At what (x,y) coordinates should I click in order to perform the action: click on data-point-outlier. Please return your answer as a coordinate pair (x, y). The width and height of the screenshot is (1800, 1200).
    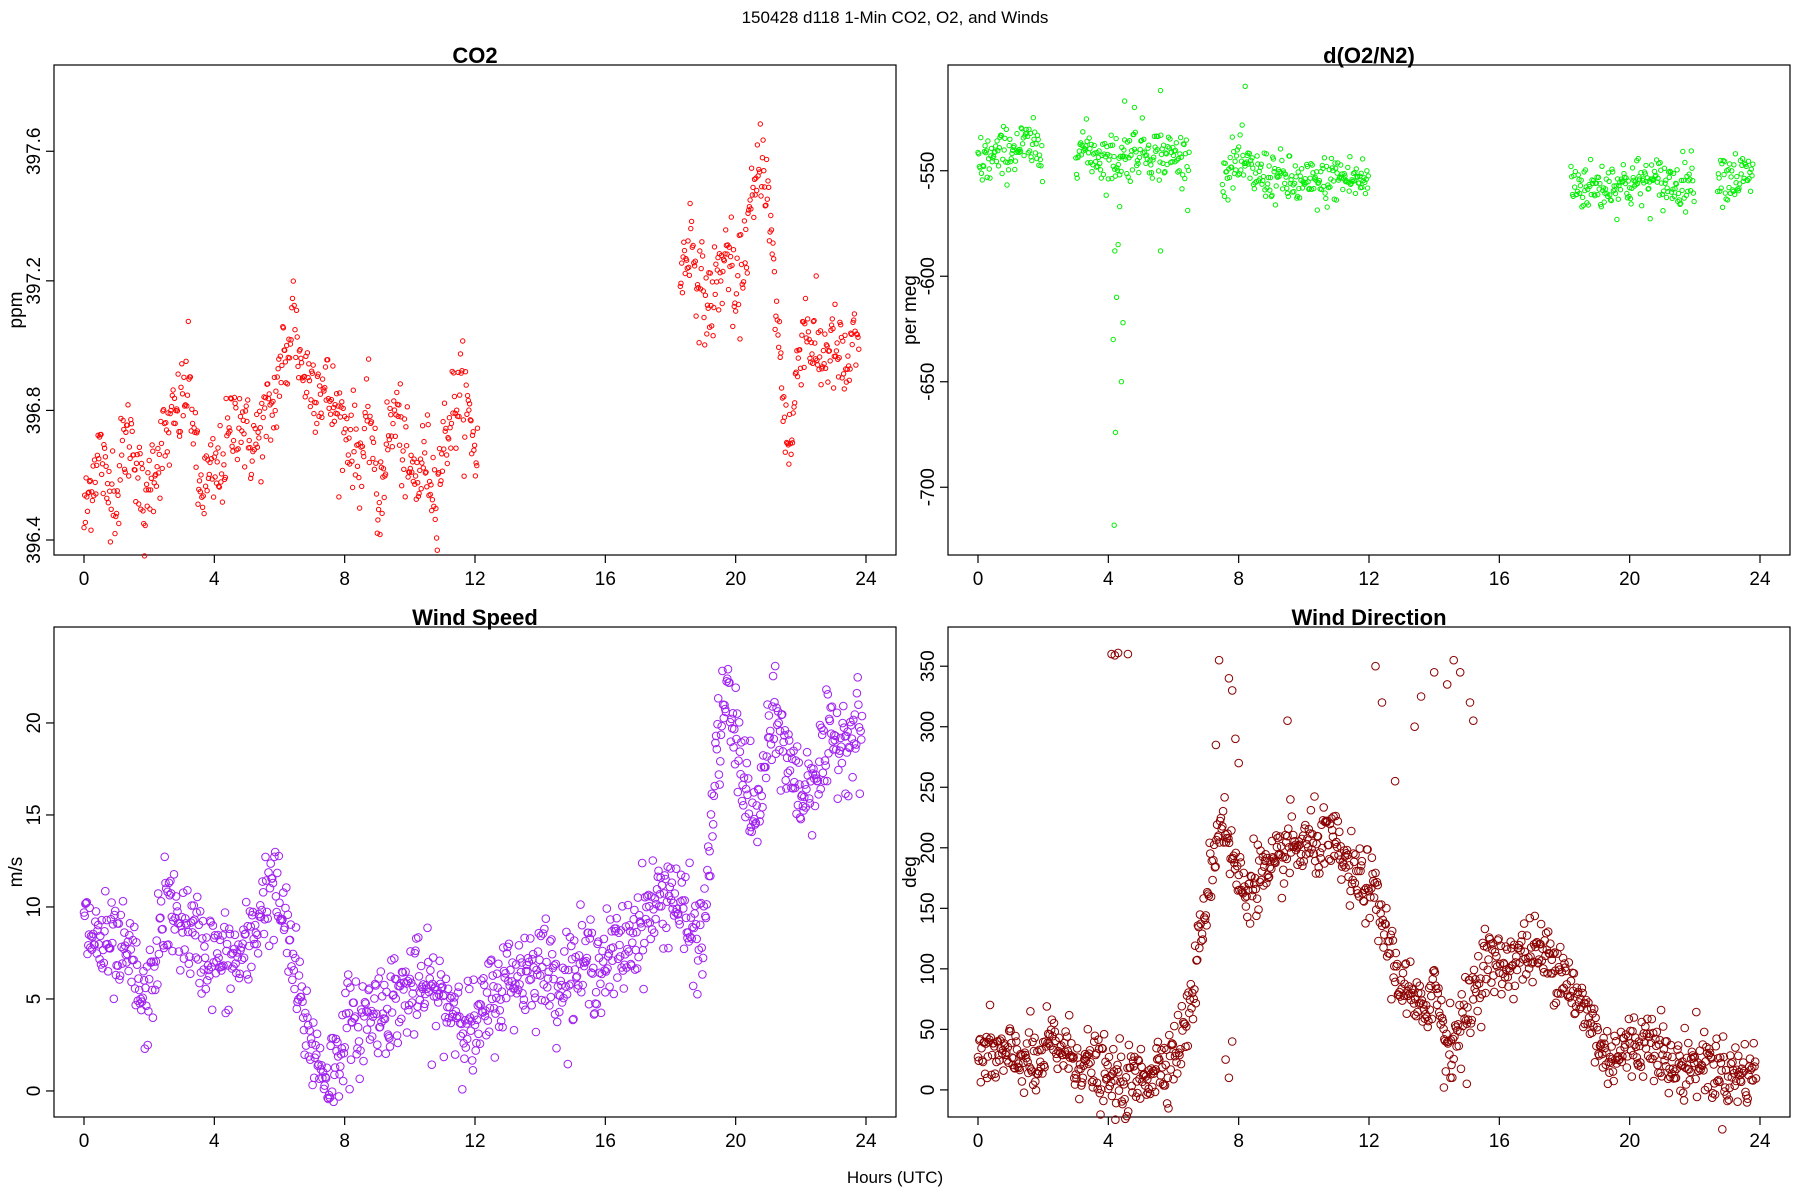
    Looking at the image, I should click on (1118, 244).